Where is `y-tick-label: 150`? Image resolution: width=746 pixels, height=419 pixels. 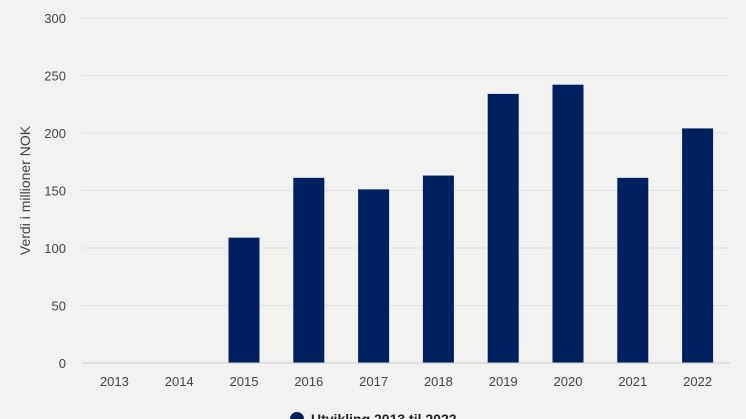
y-tick-label: 150 is located at coordinates (55, 191).